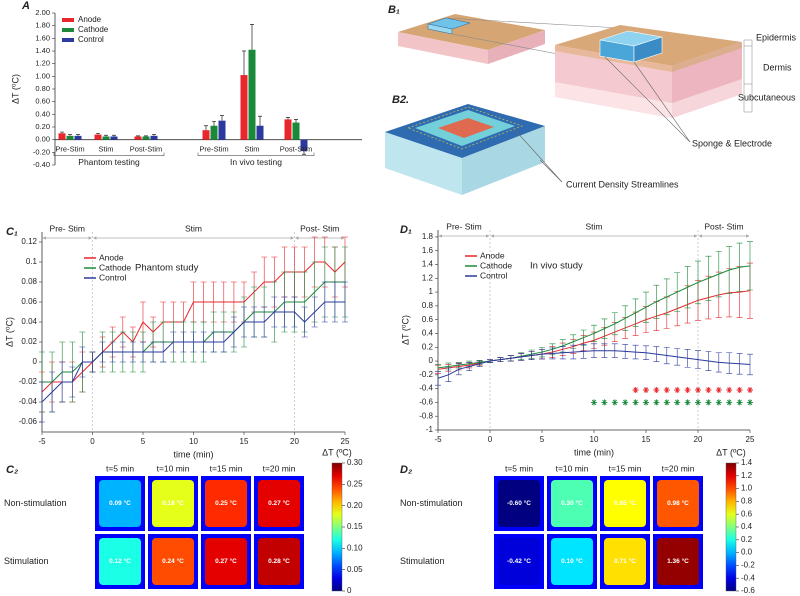 This screenshot has width=800, height=596. I want to click on electrode-outline, so click(465, 128).